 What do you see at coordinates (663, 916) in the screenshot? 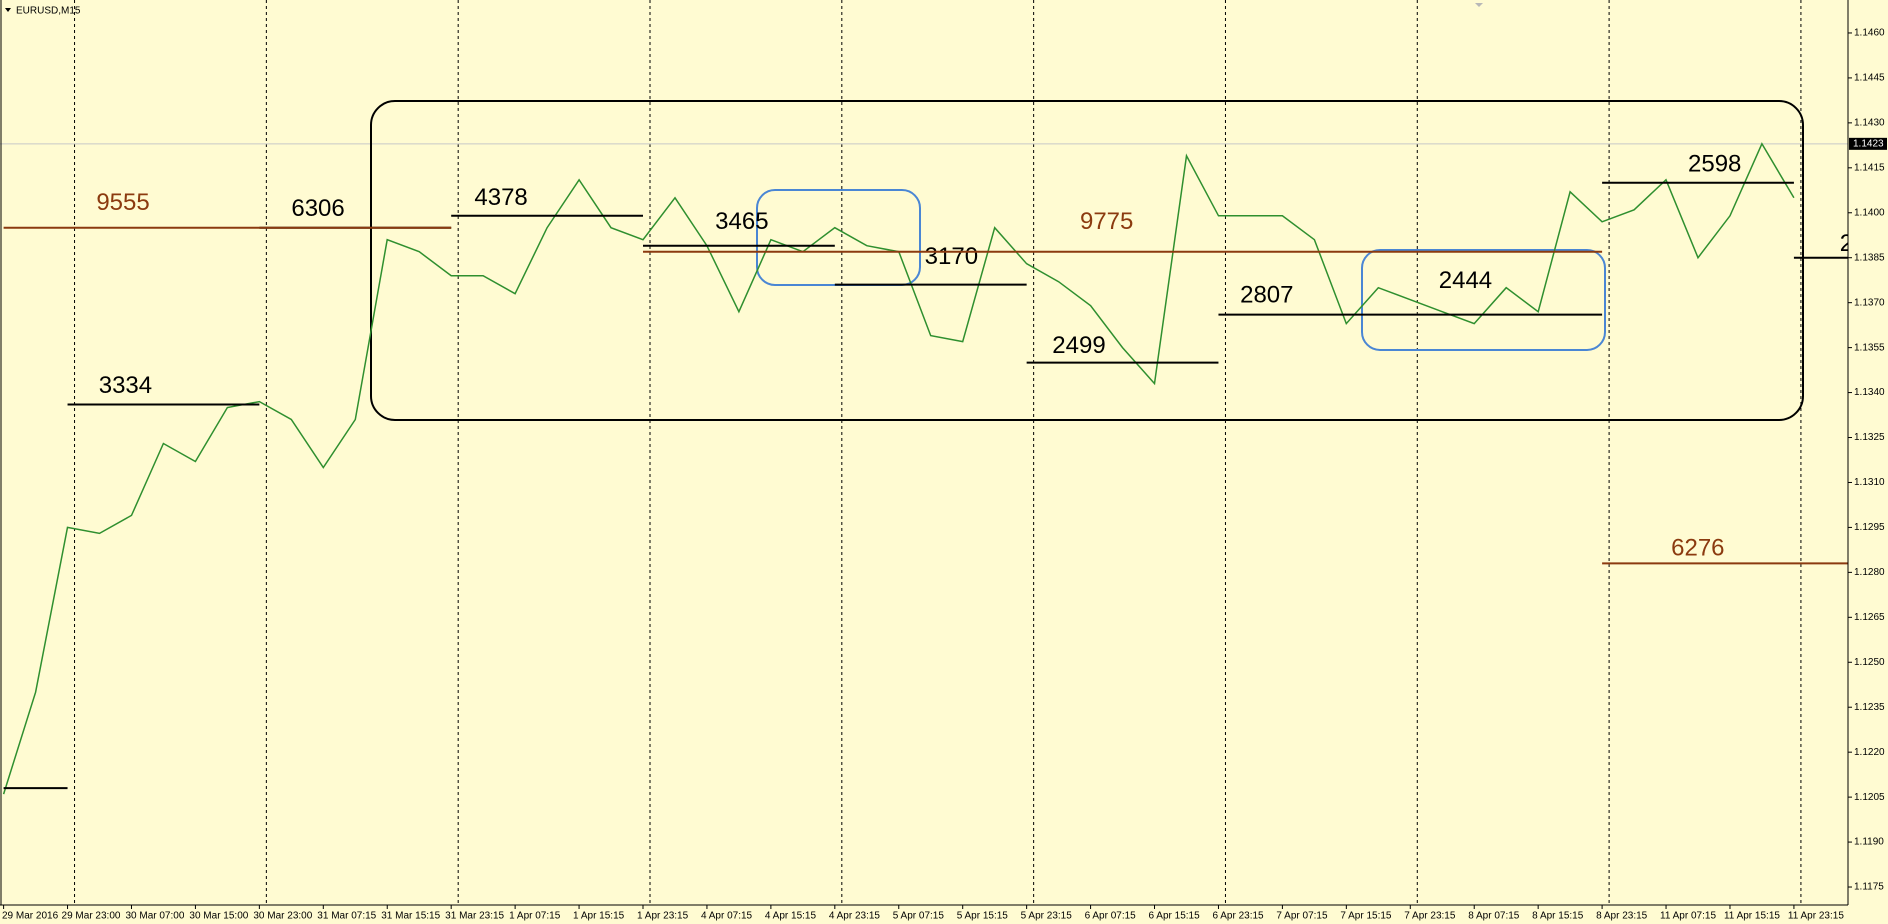
I see `x-tick-label: 1 Apr 23:15` at bounding box center [663, 916].